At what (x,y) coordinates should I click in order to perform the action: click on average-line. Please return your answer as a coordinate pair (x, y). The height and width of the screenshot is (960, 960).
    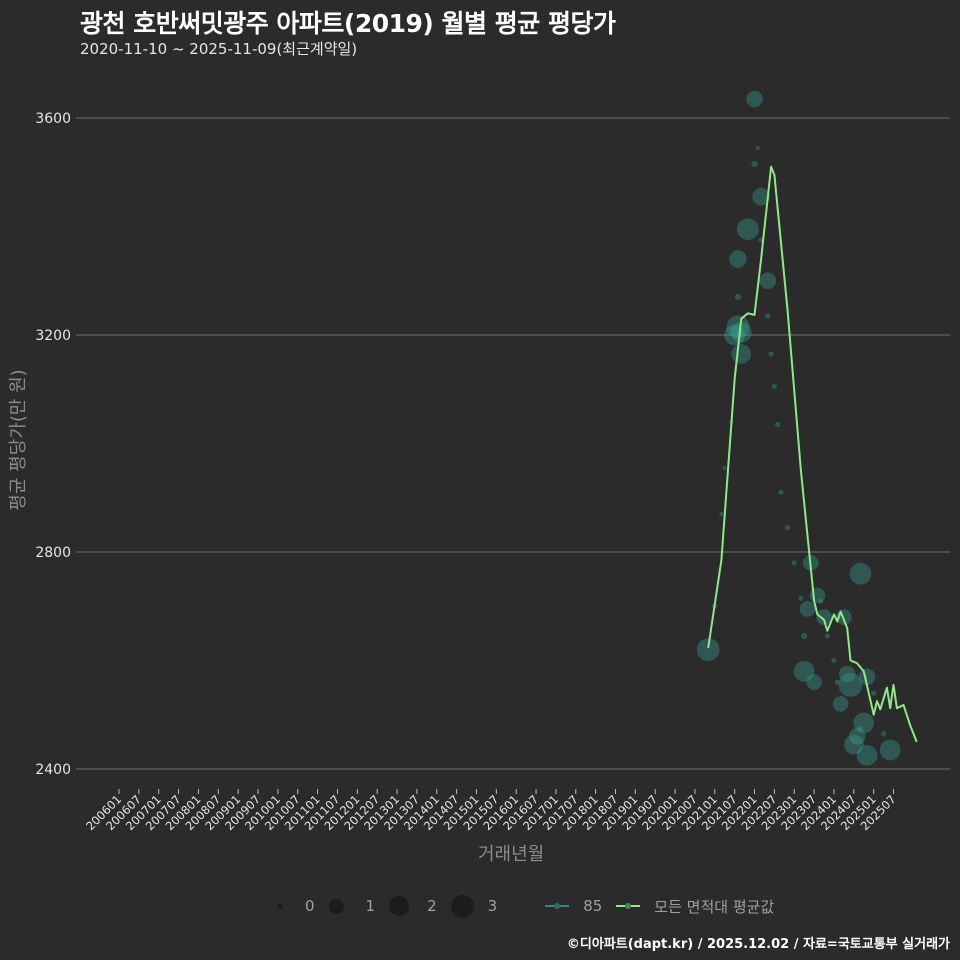
    Looking at the image, I should click on (812, 454).